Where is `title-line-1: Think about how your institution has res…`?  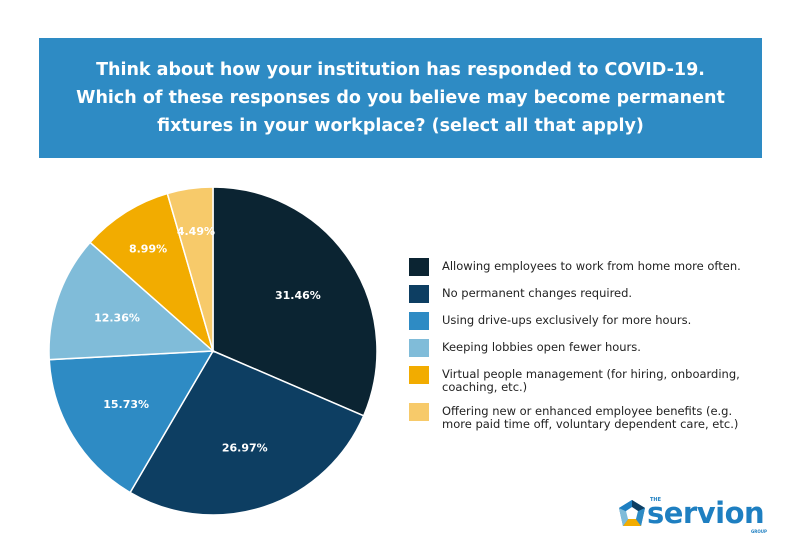 title-line-1: Think about how your institution has res… is located at coordinates (400, 70).